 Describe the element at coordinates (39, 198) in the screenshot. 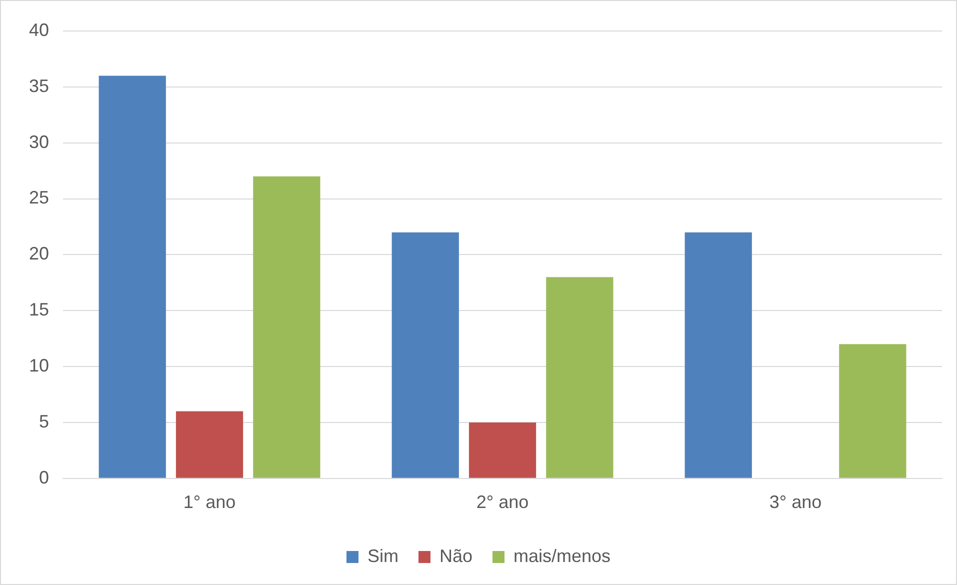

I see `y-tick-label: 25` at that location.